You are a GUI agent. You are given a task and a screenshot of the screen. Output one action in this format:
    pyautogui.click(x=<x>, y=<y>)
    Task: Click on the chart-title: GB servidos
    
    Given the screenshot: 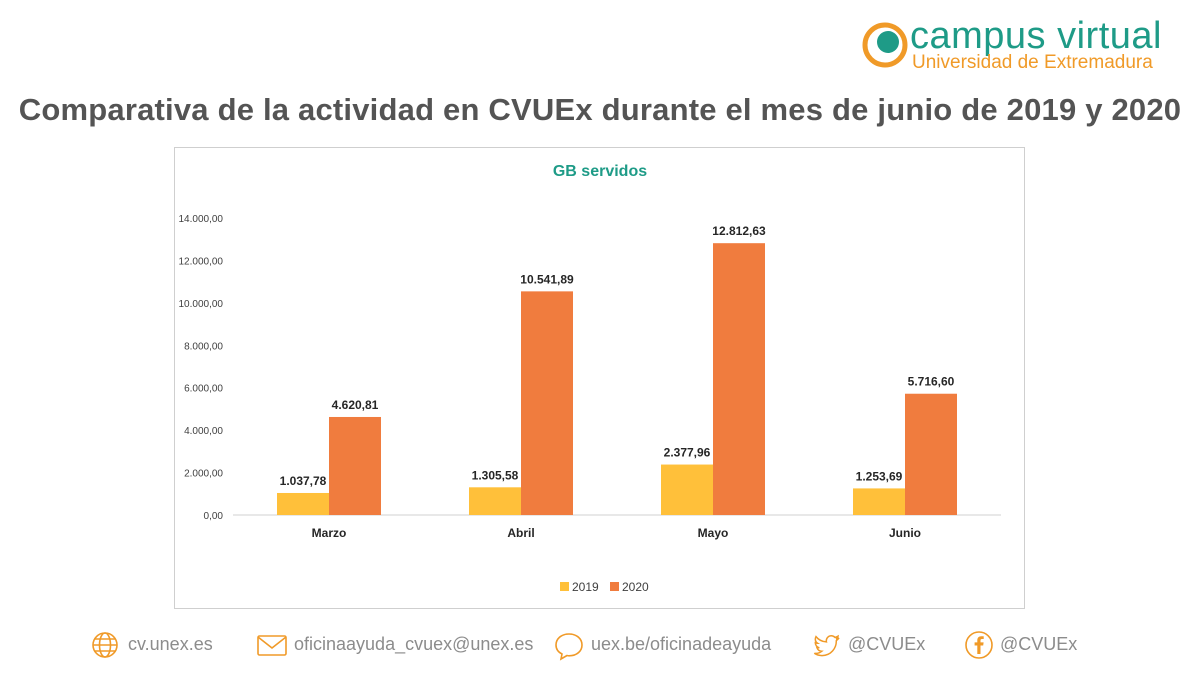 What is the action you would take?
    pyautogui.click(x=600, y=171)
    